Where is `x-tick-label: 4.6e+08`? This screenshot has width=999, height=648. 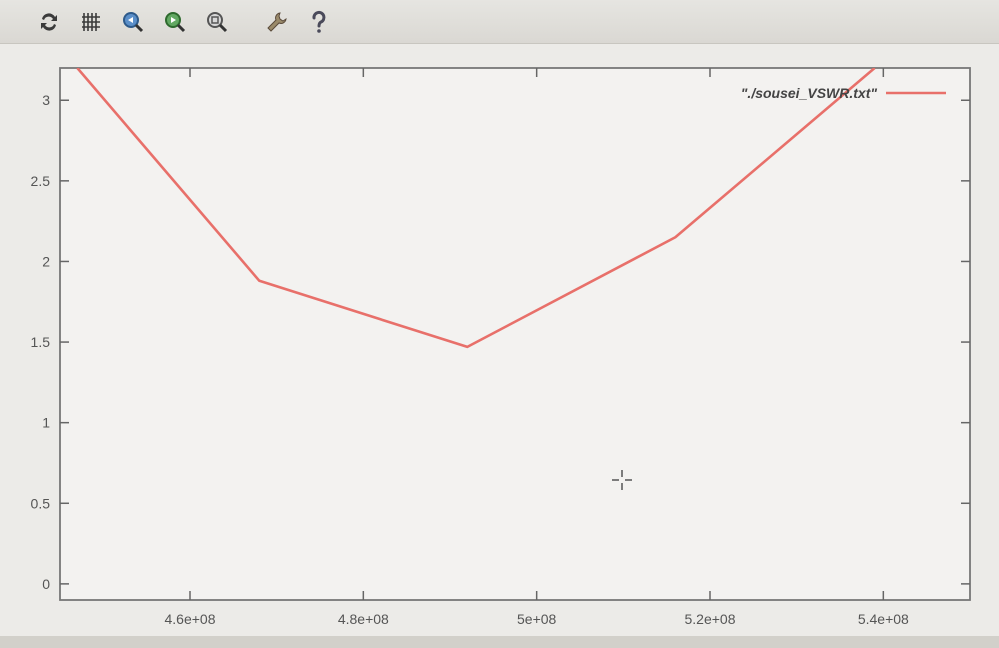 x-tick-label: 4.6e+08 is located at coordinates (190, 619).